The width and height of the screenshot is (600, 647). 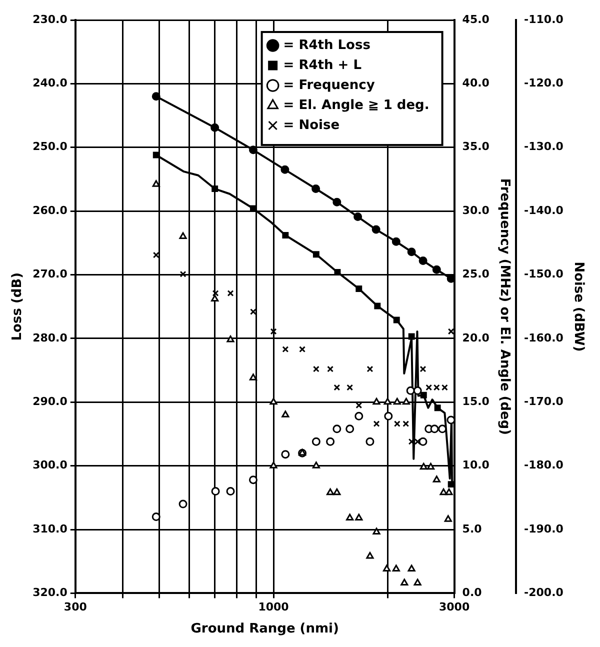 What do you see at coordinates (50, 401) in the screenshot?
I see `y-tick-label: 290.0` at bounding box center [50, 401].